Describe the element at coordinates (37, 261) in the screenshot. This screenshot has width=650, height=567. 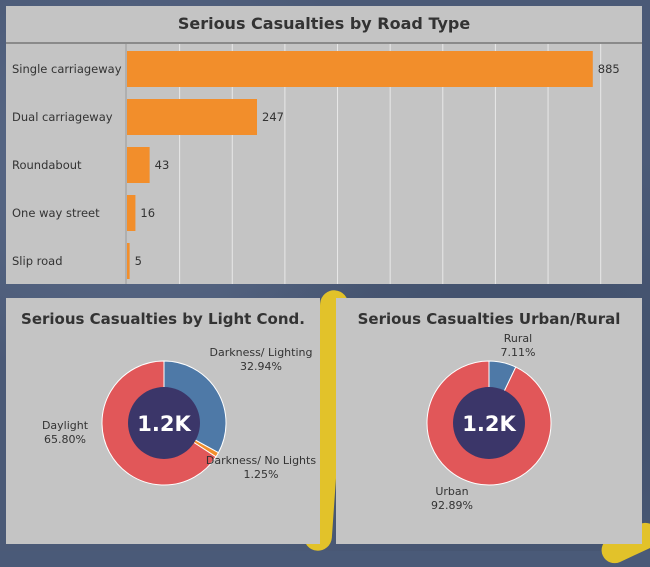
I see `category-label: Slip road` at that location.